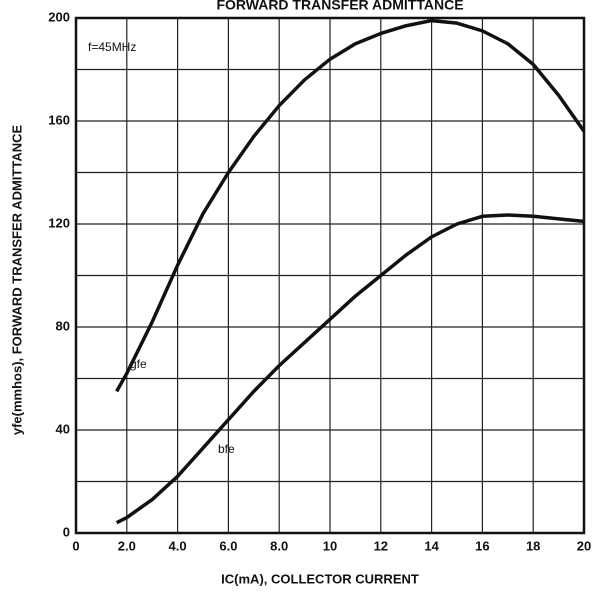 The height and width of the screenshot is (593, 597). Describe the element at coordinates (228, 545) in the screenshot. I see `x-tick-label: 6.0` at that location.